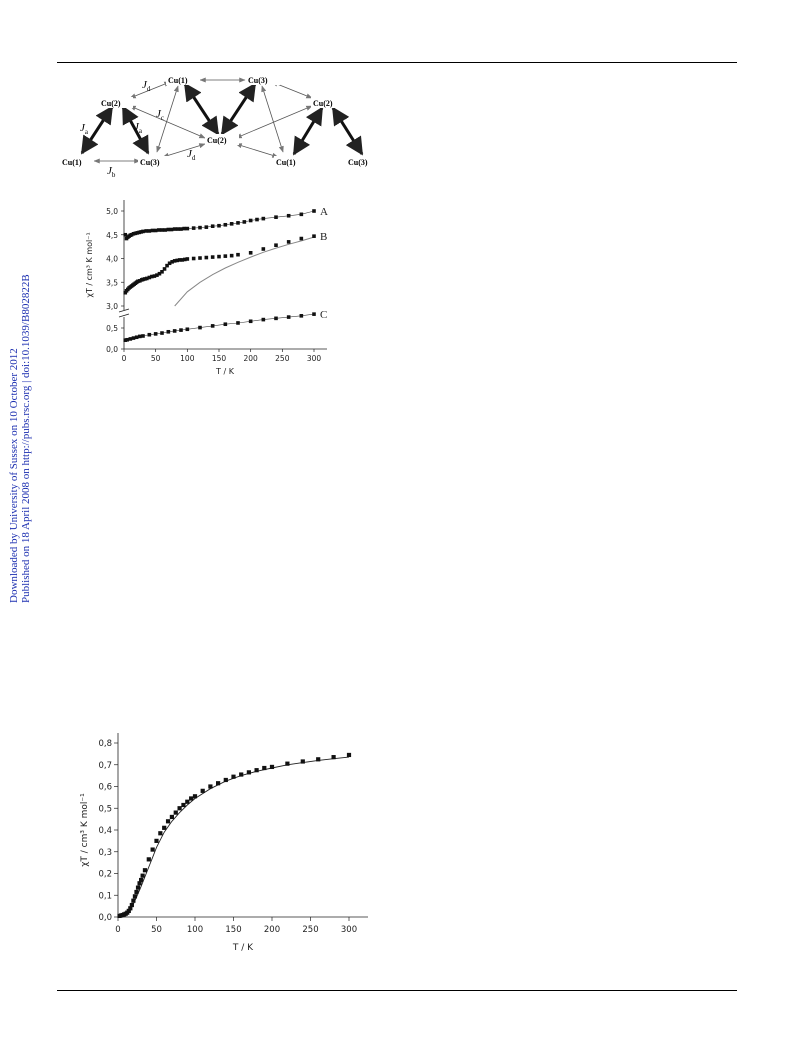 The width and height of the screenshot is (793, 1040). I want to click on link-cu2-cu2, so click(274, 122).